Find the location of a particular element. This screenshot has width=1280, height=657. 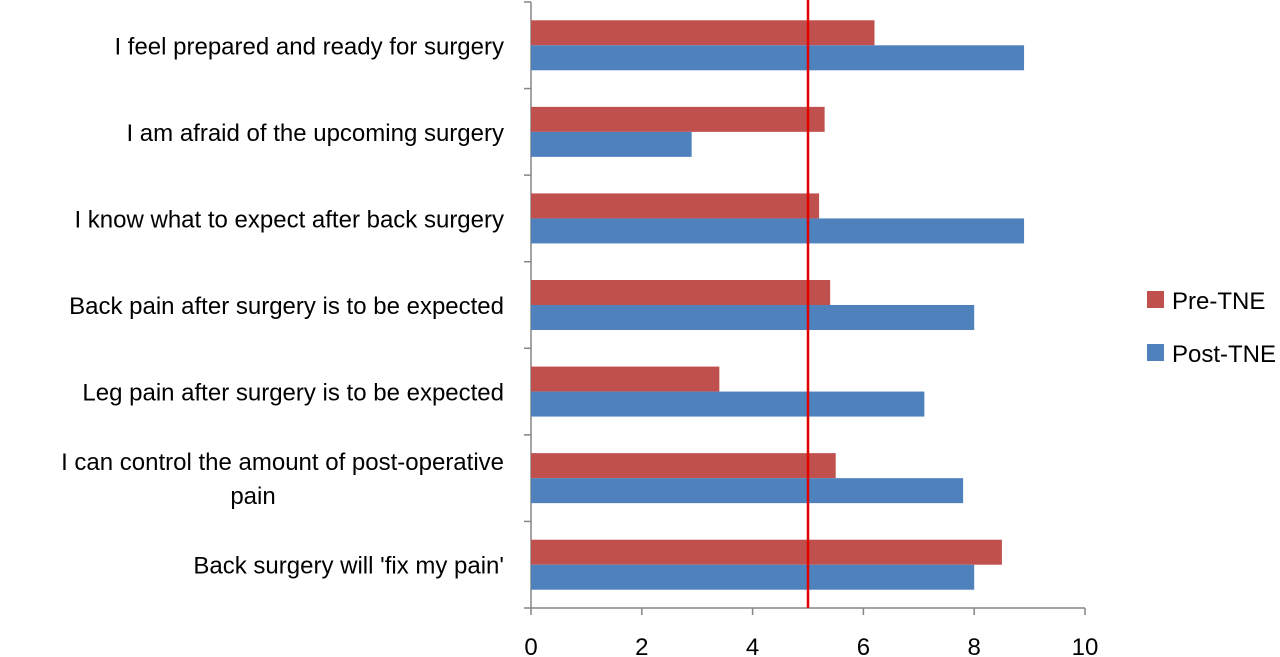

category-label: Leg pain after surgery is to be expected is located at coordinates (293, 393).